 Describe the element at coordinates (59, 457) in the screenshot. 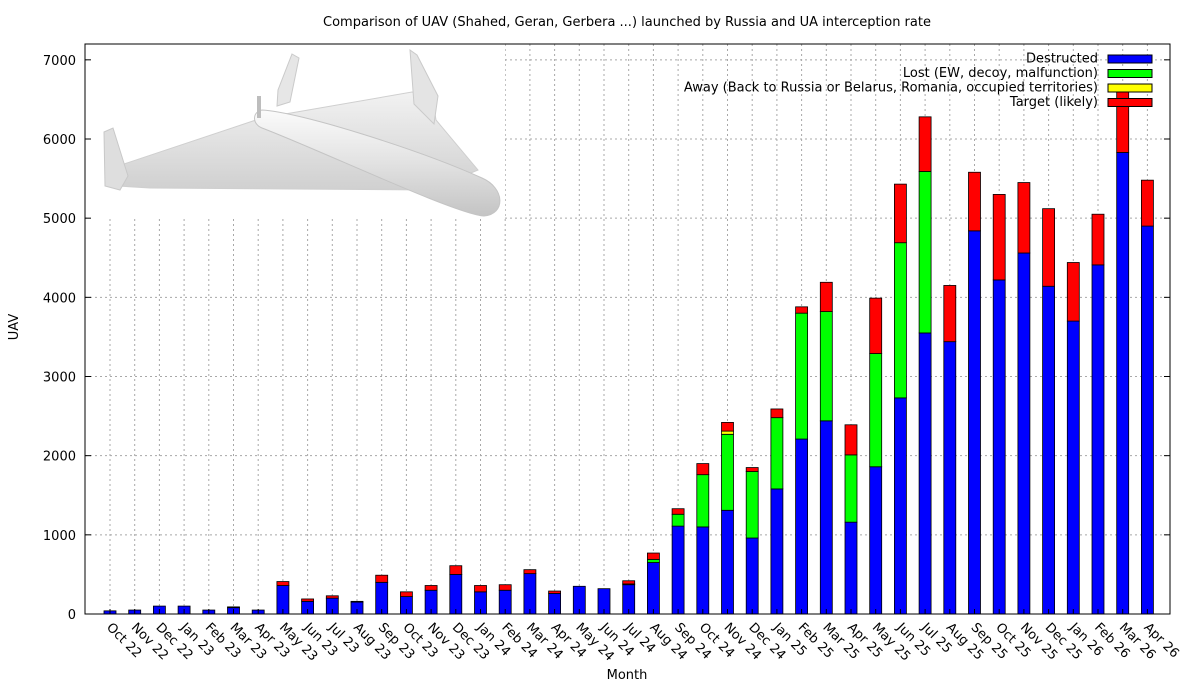

I see `y-tick-label: 2000` at that location.